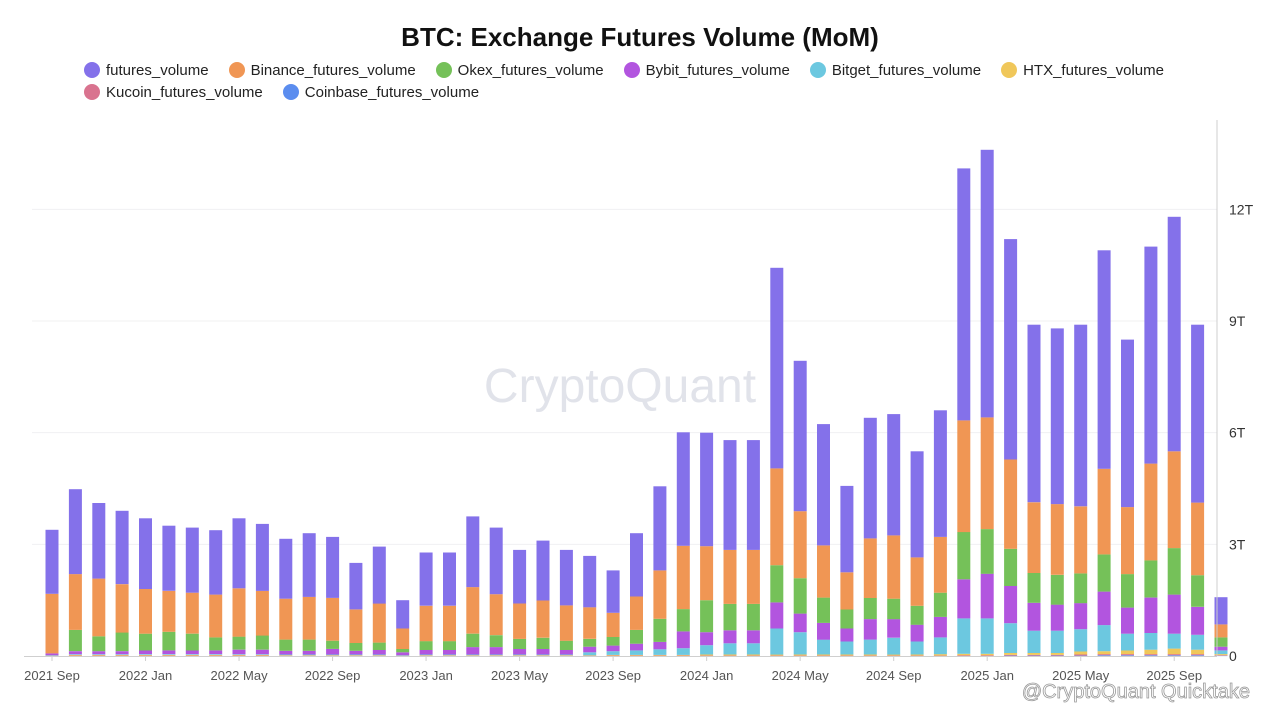 The image size is (1280, 720). Describe the element at coordinates (146, 70) in the screenshot. I see `legend-item-futures-volume: futures_volume` at that location.